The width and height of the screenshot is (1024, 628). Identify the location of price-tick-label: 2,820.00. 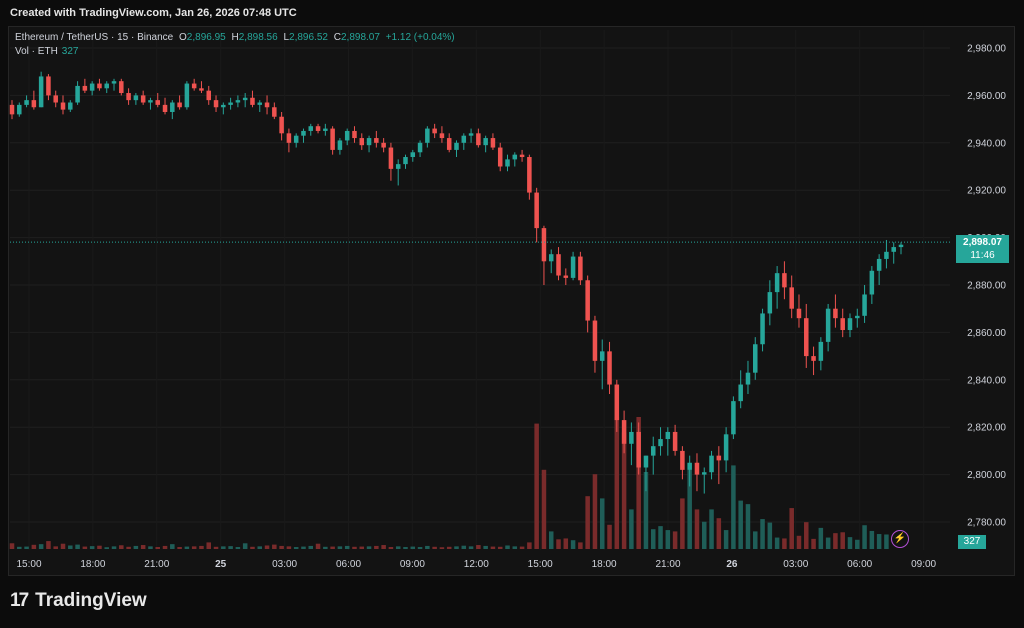
(986, 428).